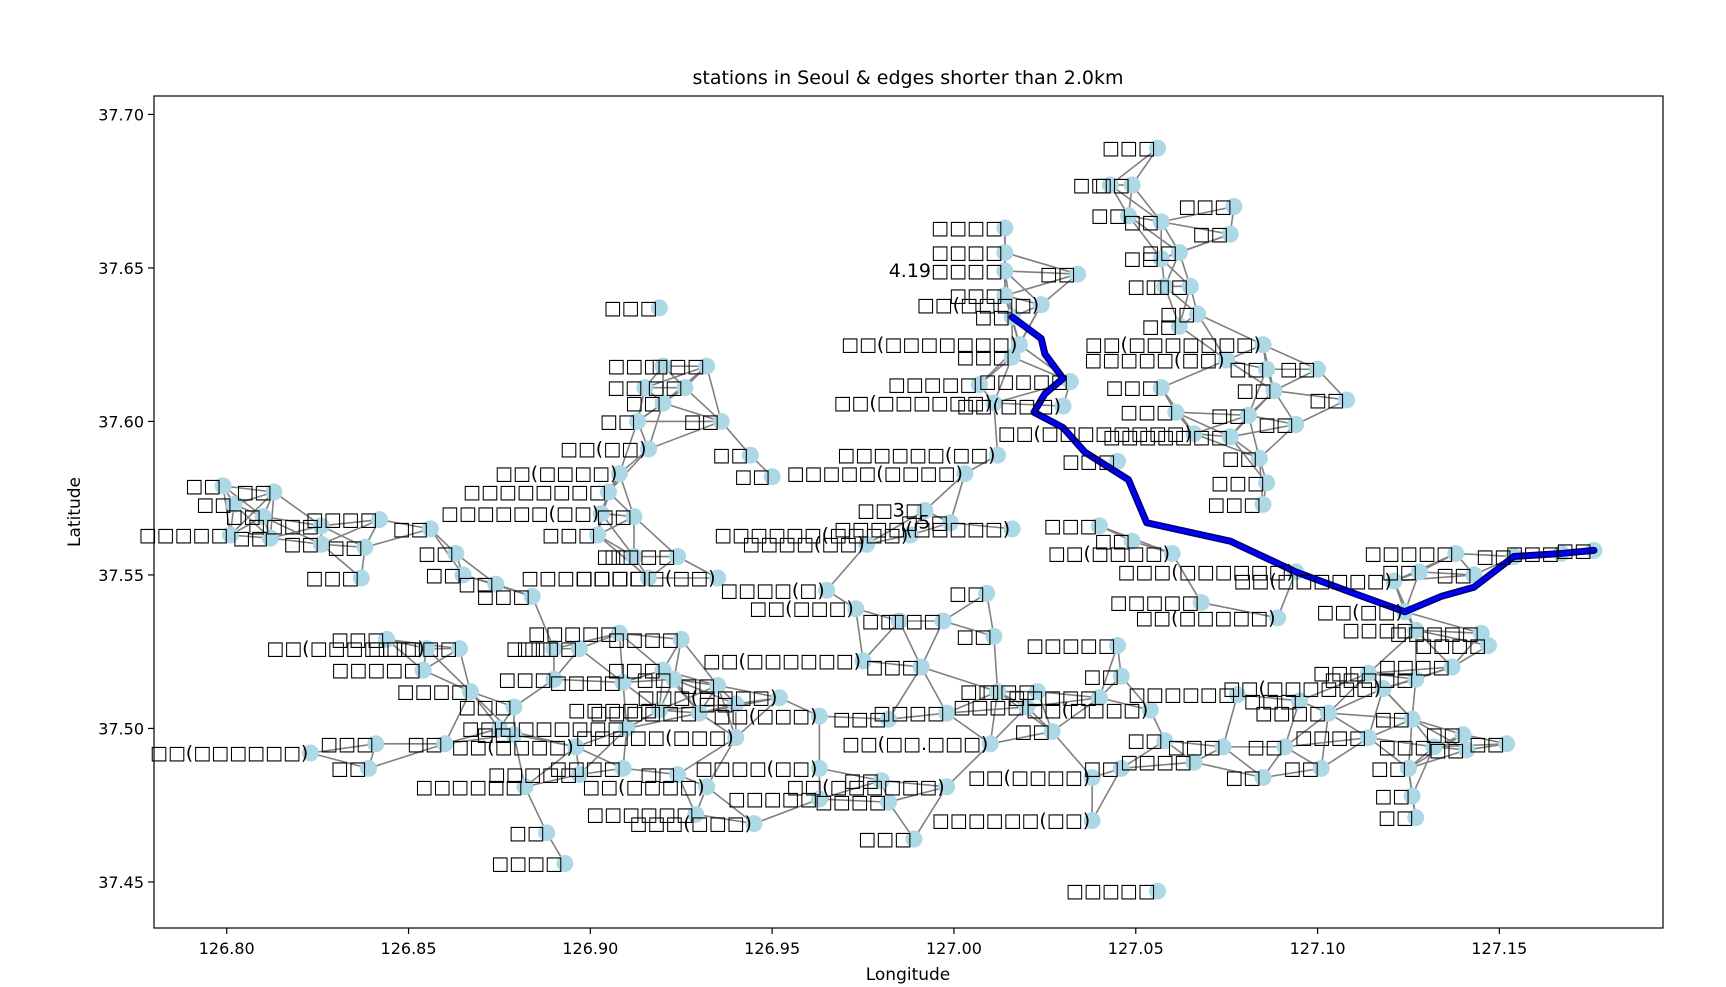  What do you see at coordinates (801, 609) in the screenshot?
I see `station-label: □□(□□□)` at bounding box center [801, 609].